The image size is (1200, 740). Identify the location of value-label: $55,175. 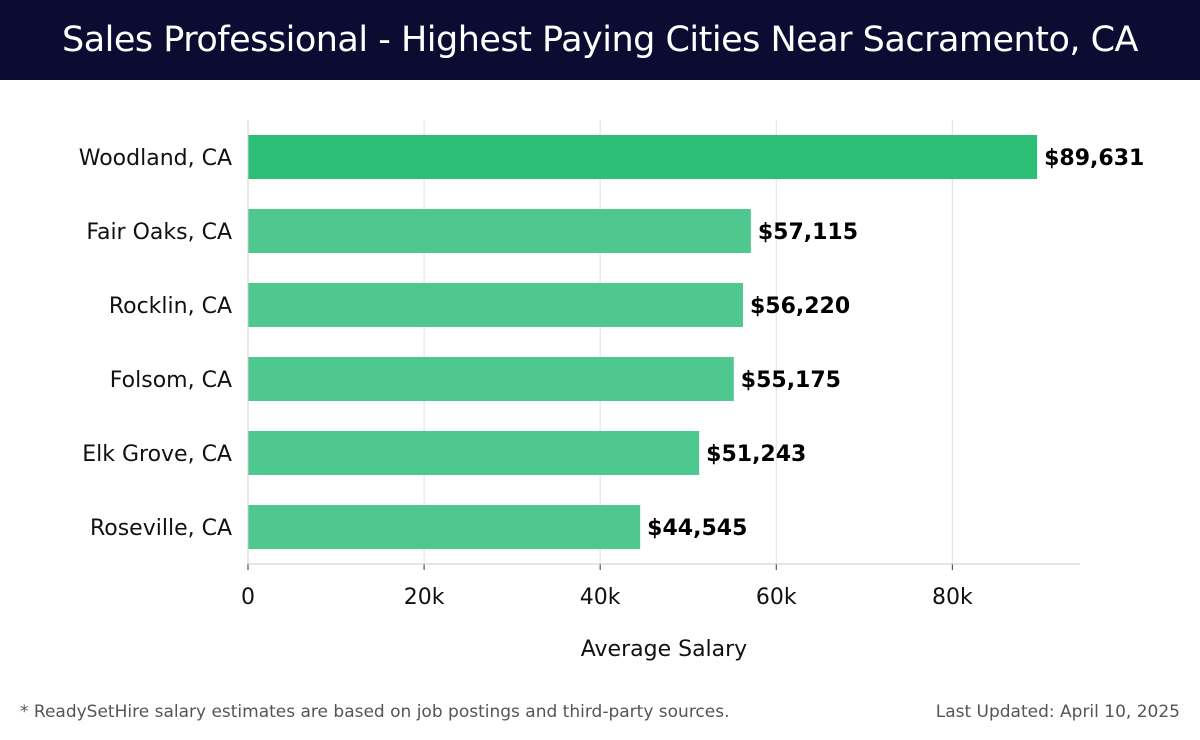
(791, 380).